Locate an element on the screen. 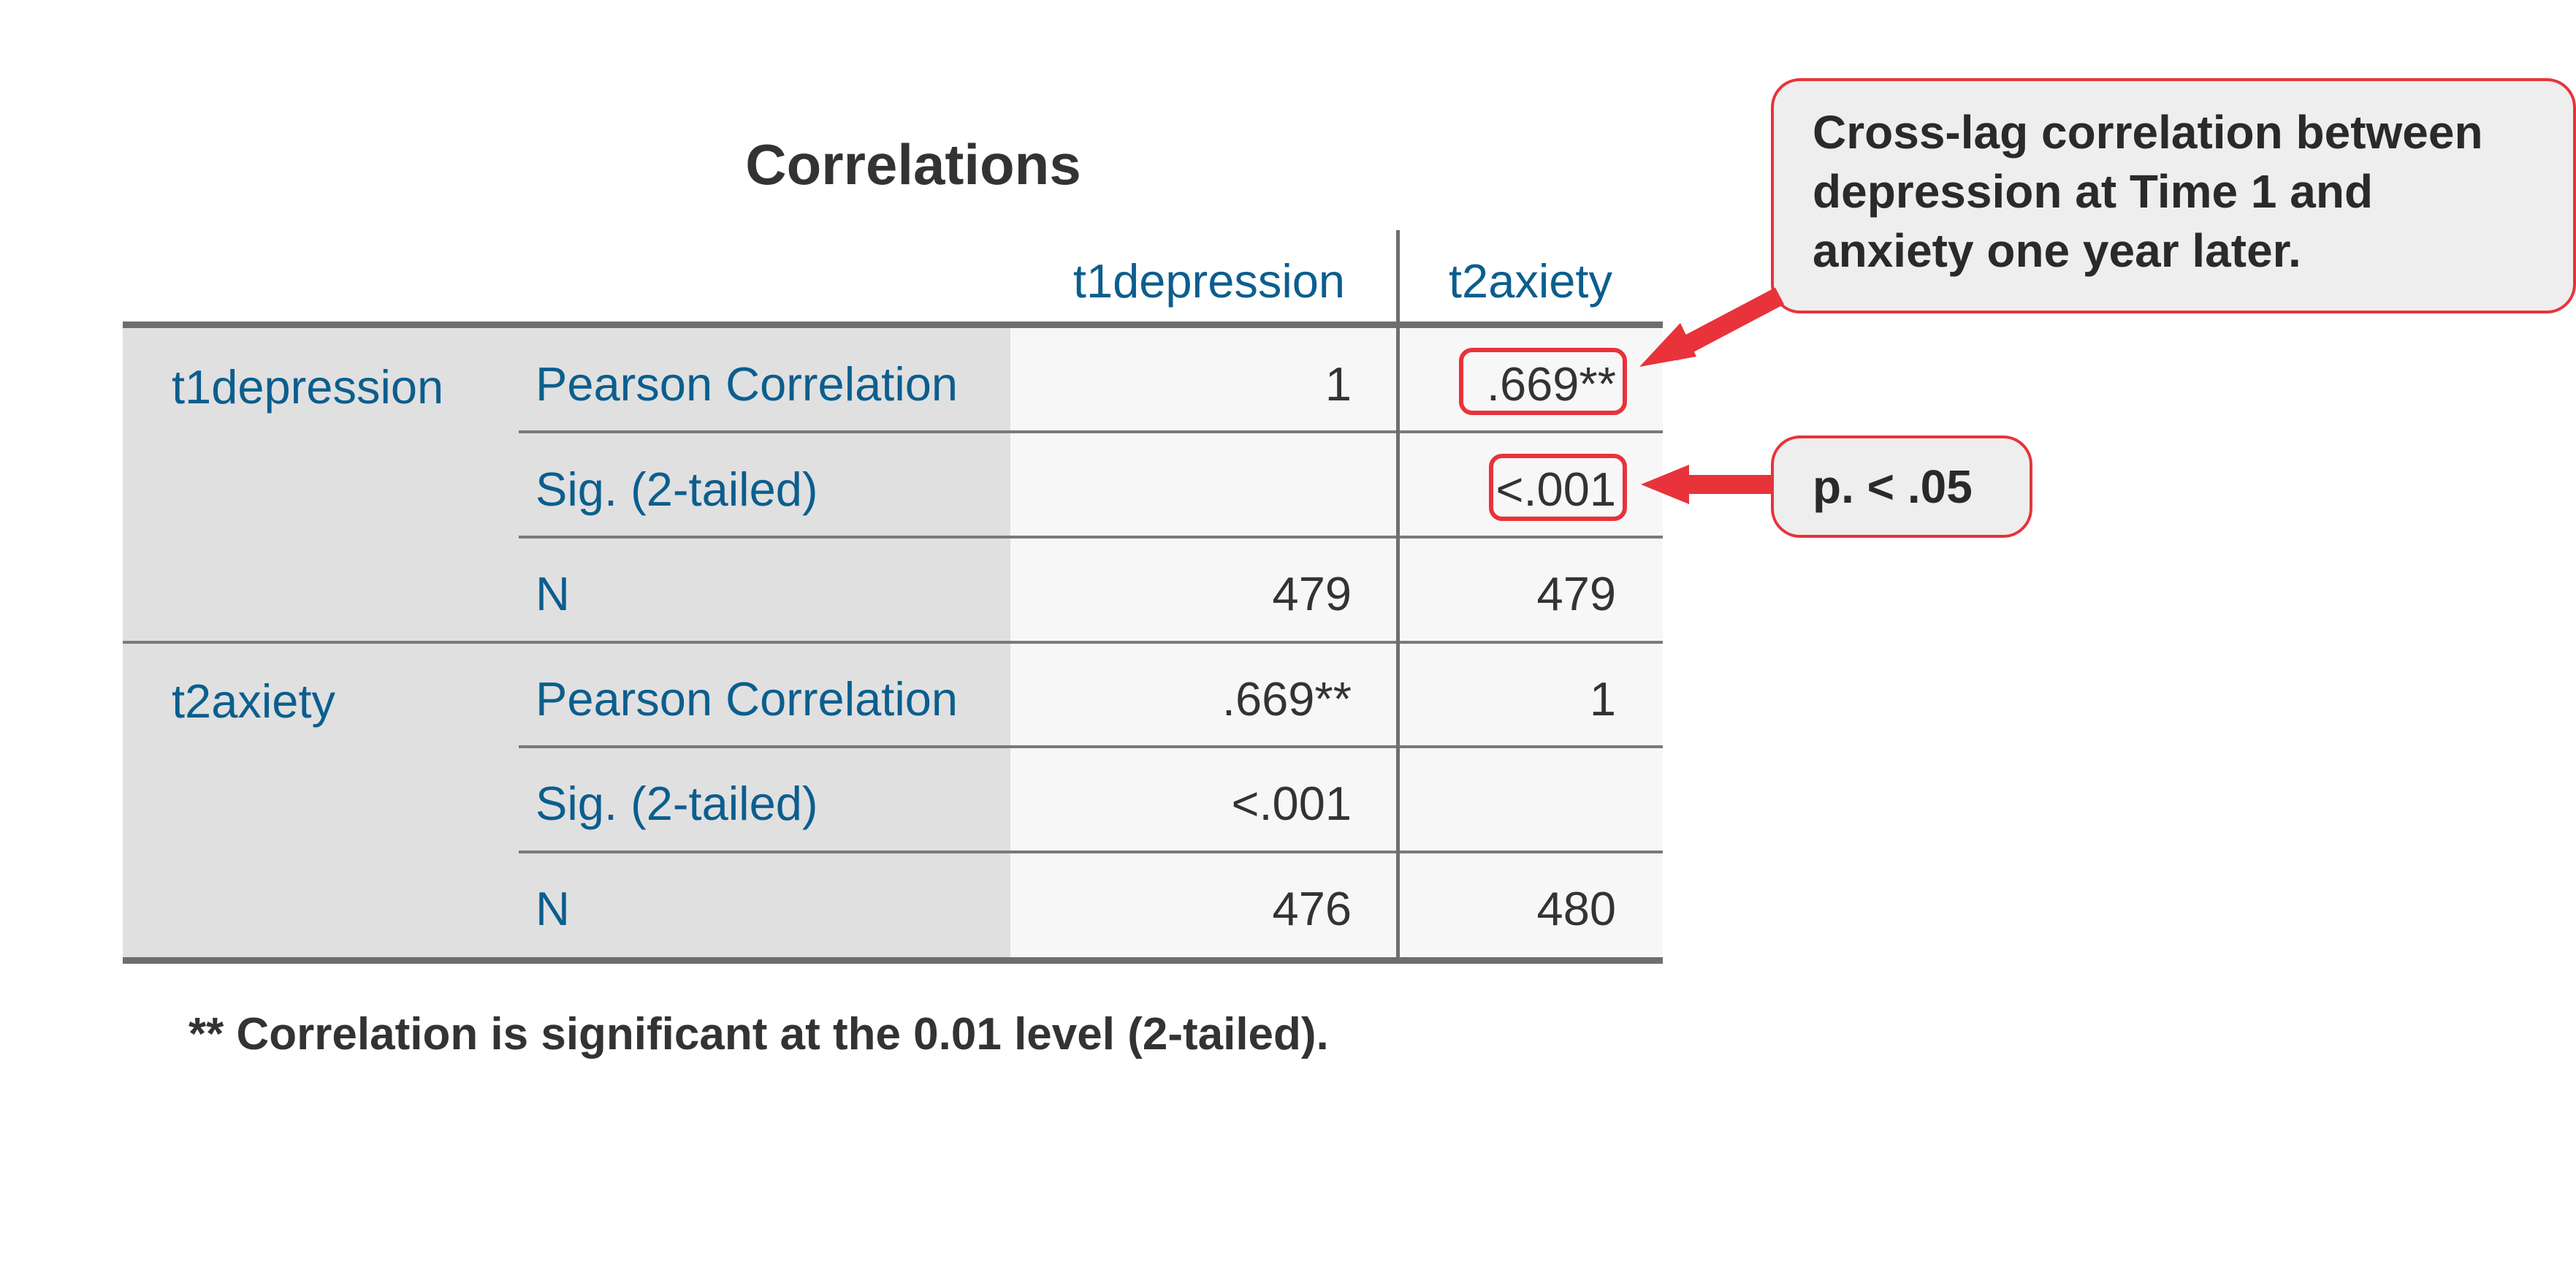 This screenshot has height=1267, width=2576. column-divider is located at coordinates (1398, 593).